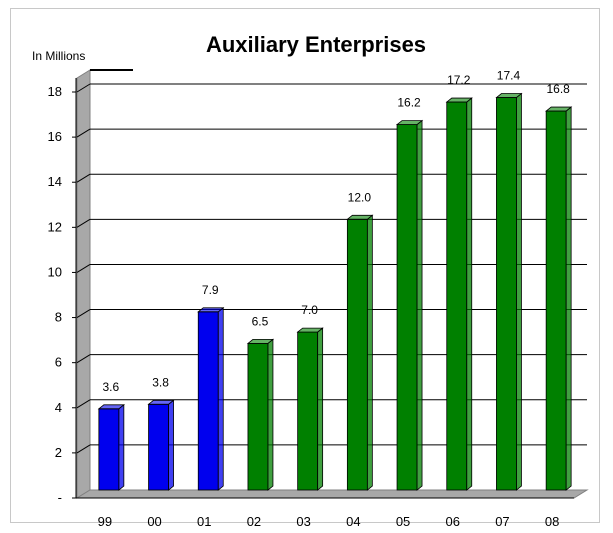  What do you see at coordinates (55, 181) in the screenshot?
I see `y-tick-label: 14` at bounding box center [55, 181].